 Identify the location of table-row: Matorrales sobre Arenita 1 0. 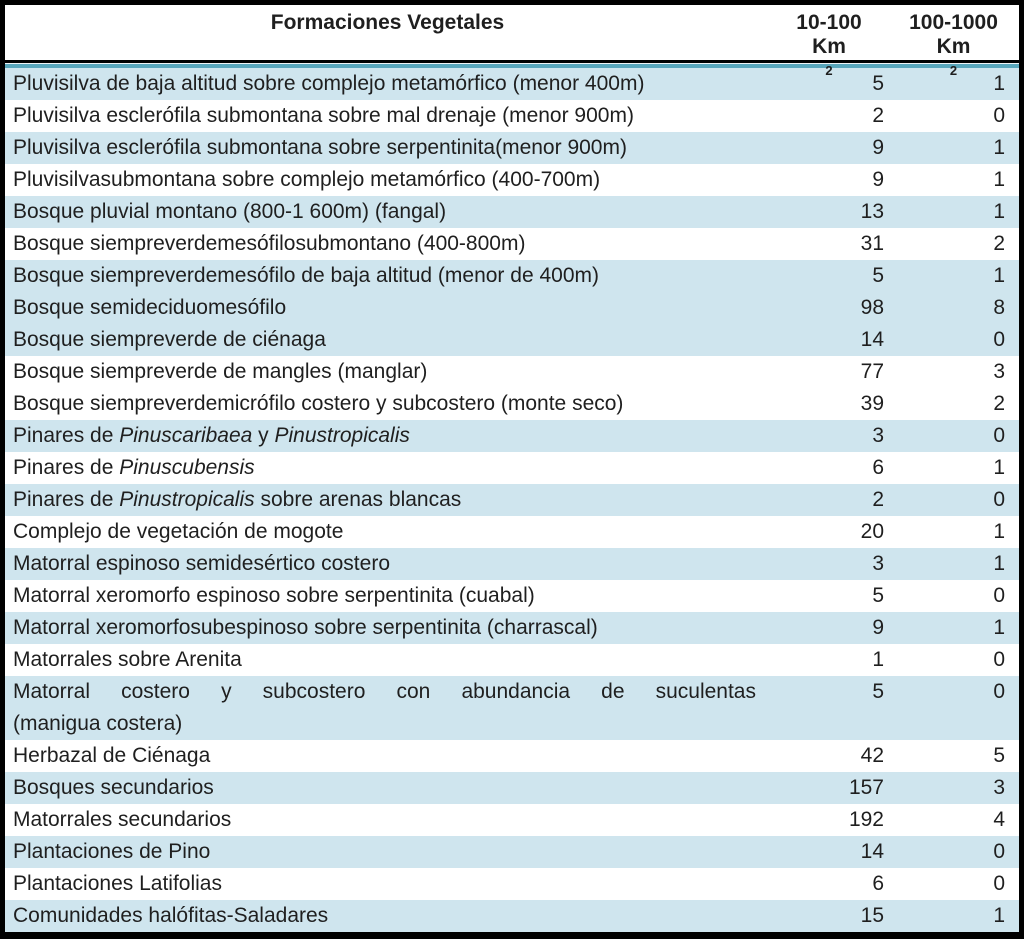
(512, 660).